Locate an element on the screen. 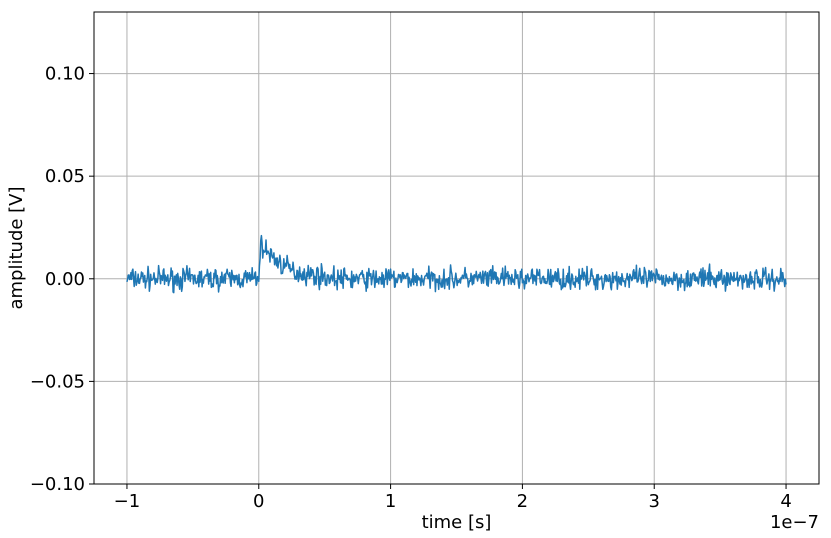  series-line is located at coordinates (456, 264).